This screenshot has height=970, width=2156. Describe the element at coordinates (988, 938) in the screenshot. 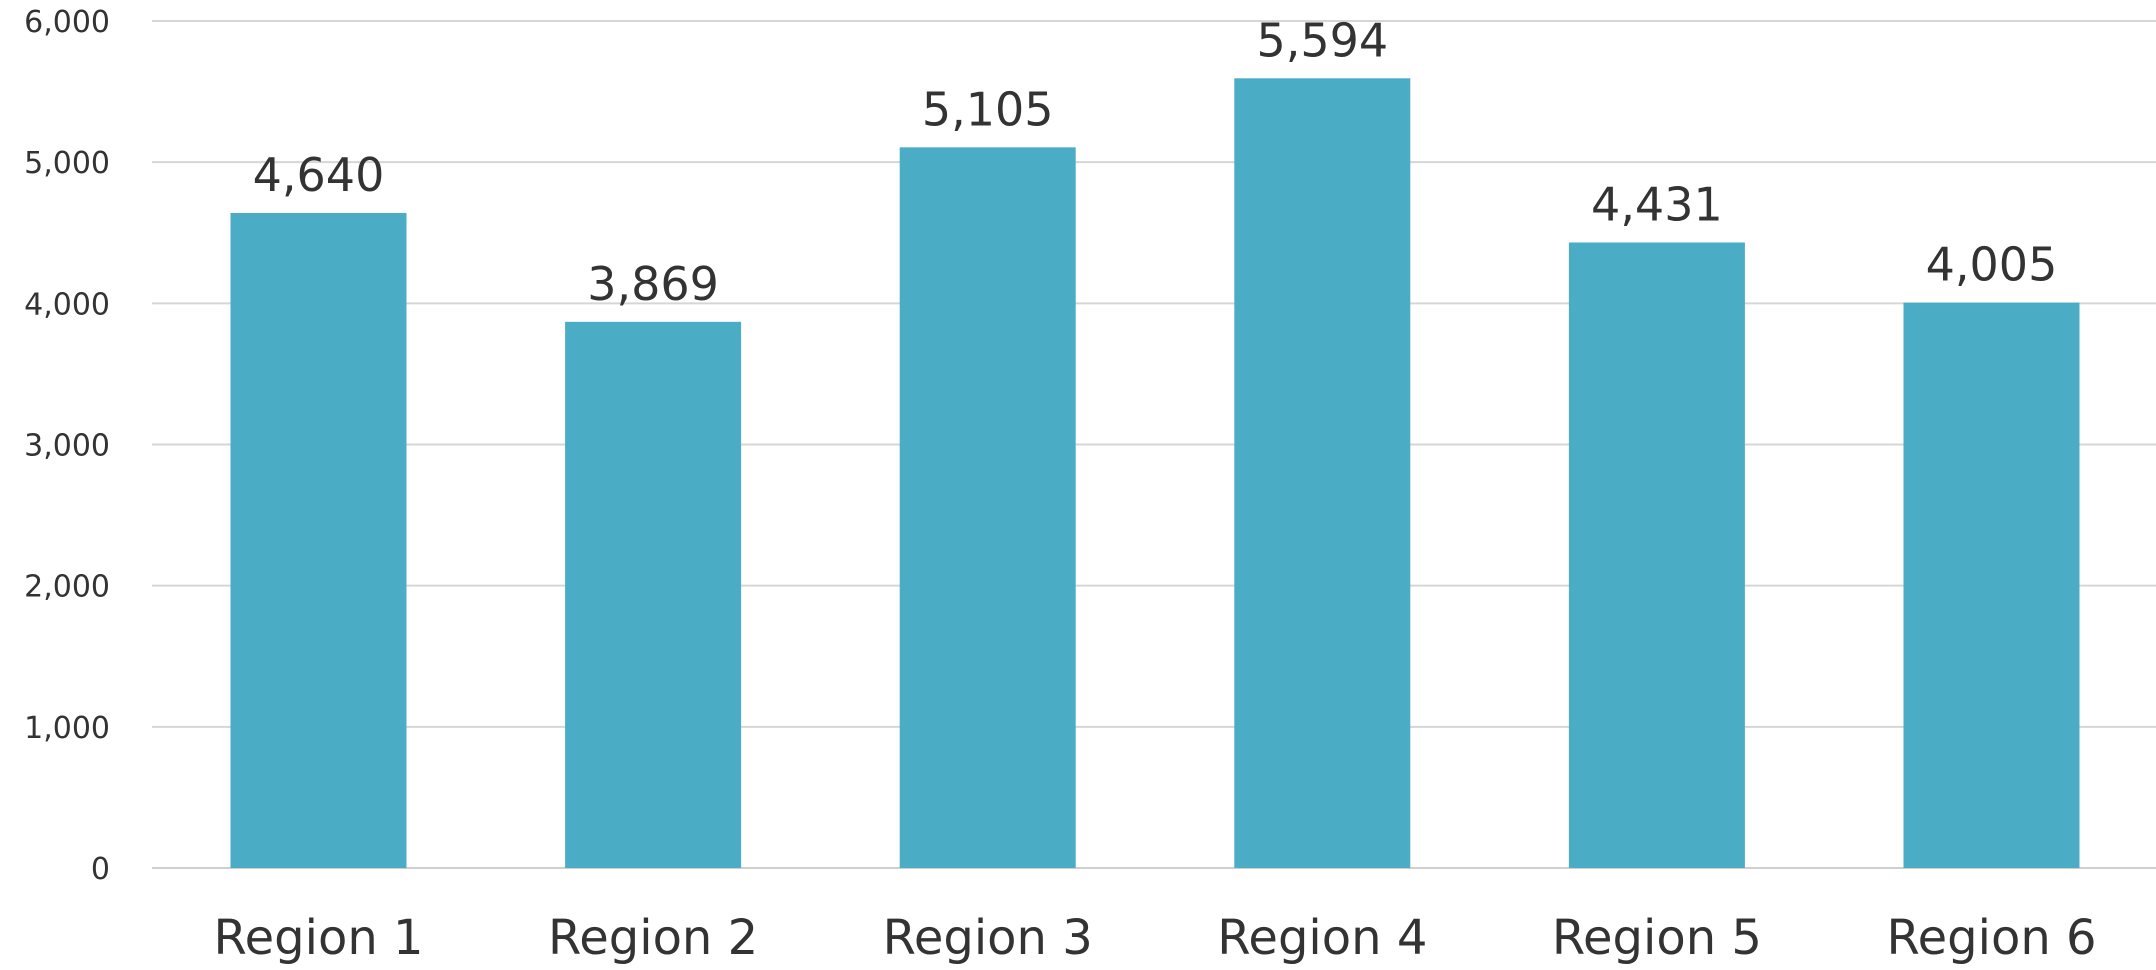

I see `x-tick-label: Region 3` at that location.